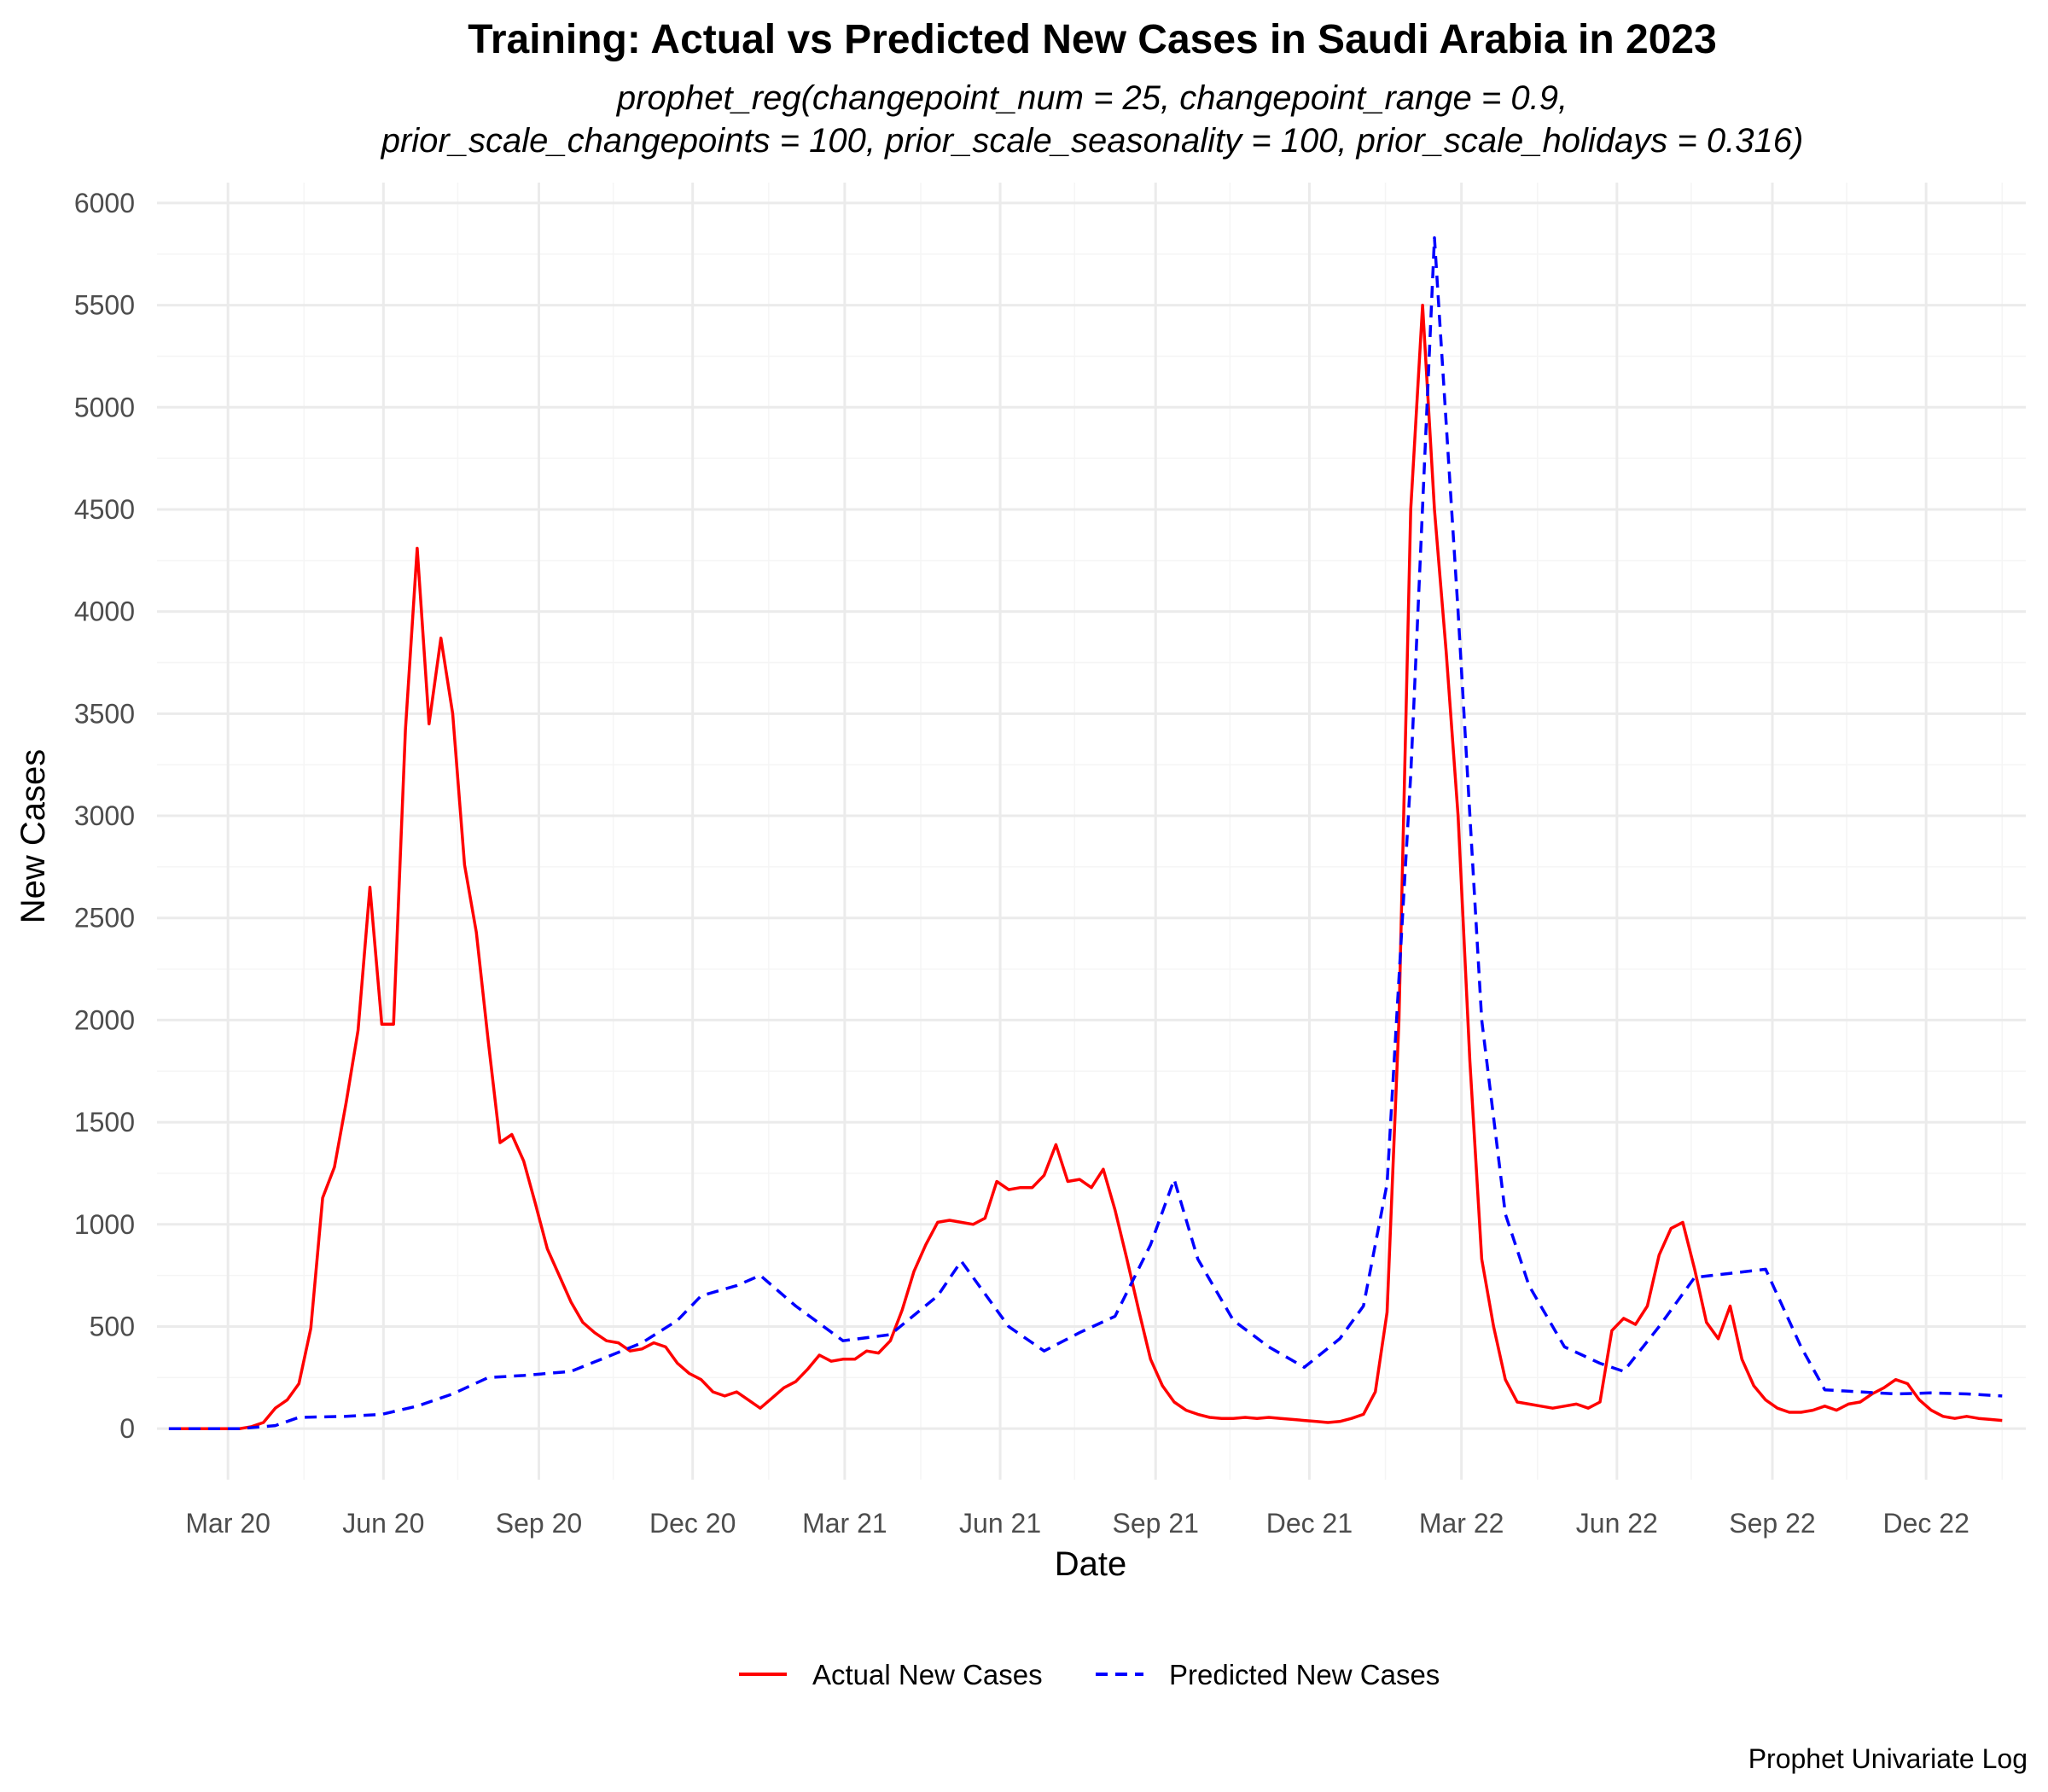  What do you see at coordinates (113, 1326) in the screenshot?
I see `y-tick-label: 500` at bounding box center [113, 1326].